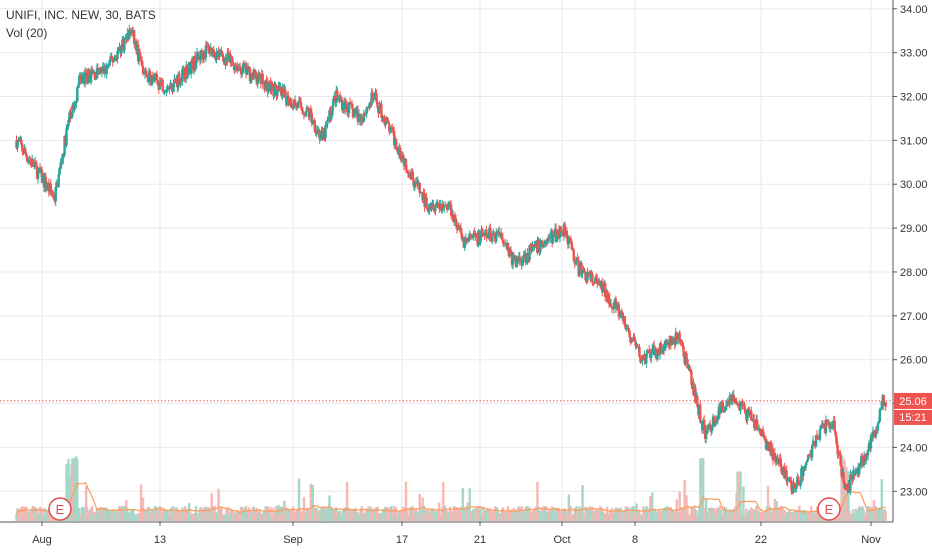  What do you see at coordinates (914, 229) in the screenshot?
I see `price-tick-label: 29.00` at bounding box center [914, 229].